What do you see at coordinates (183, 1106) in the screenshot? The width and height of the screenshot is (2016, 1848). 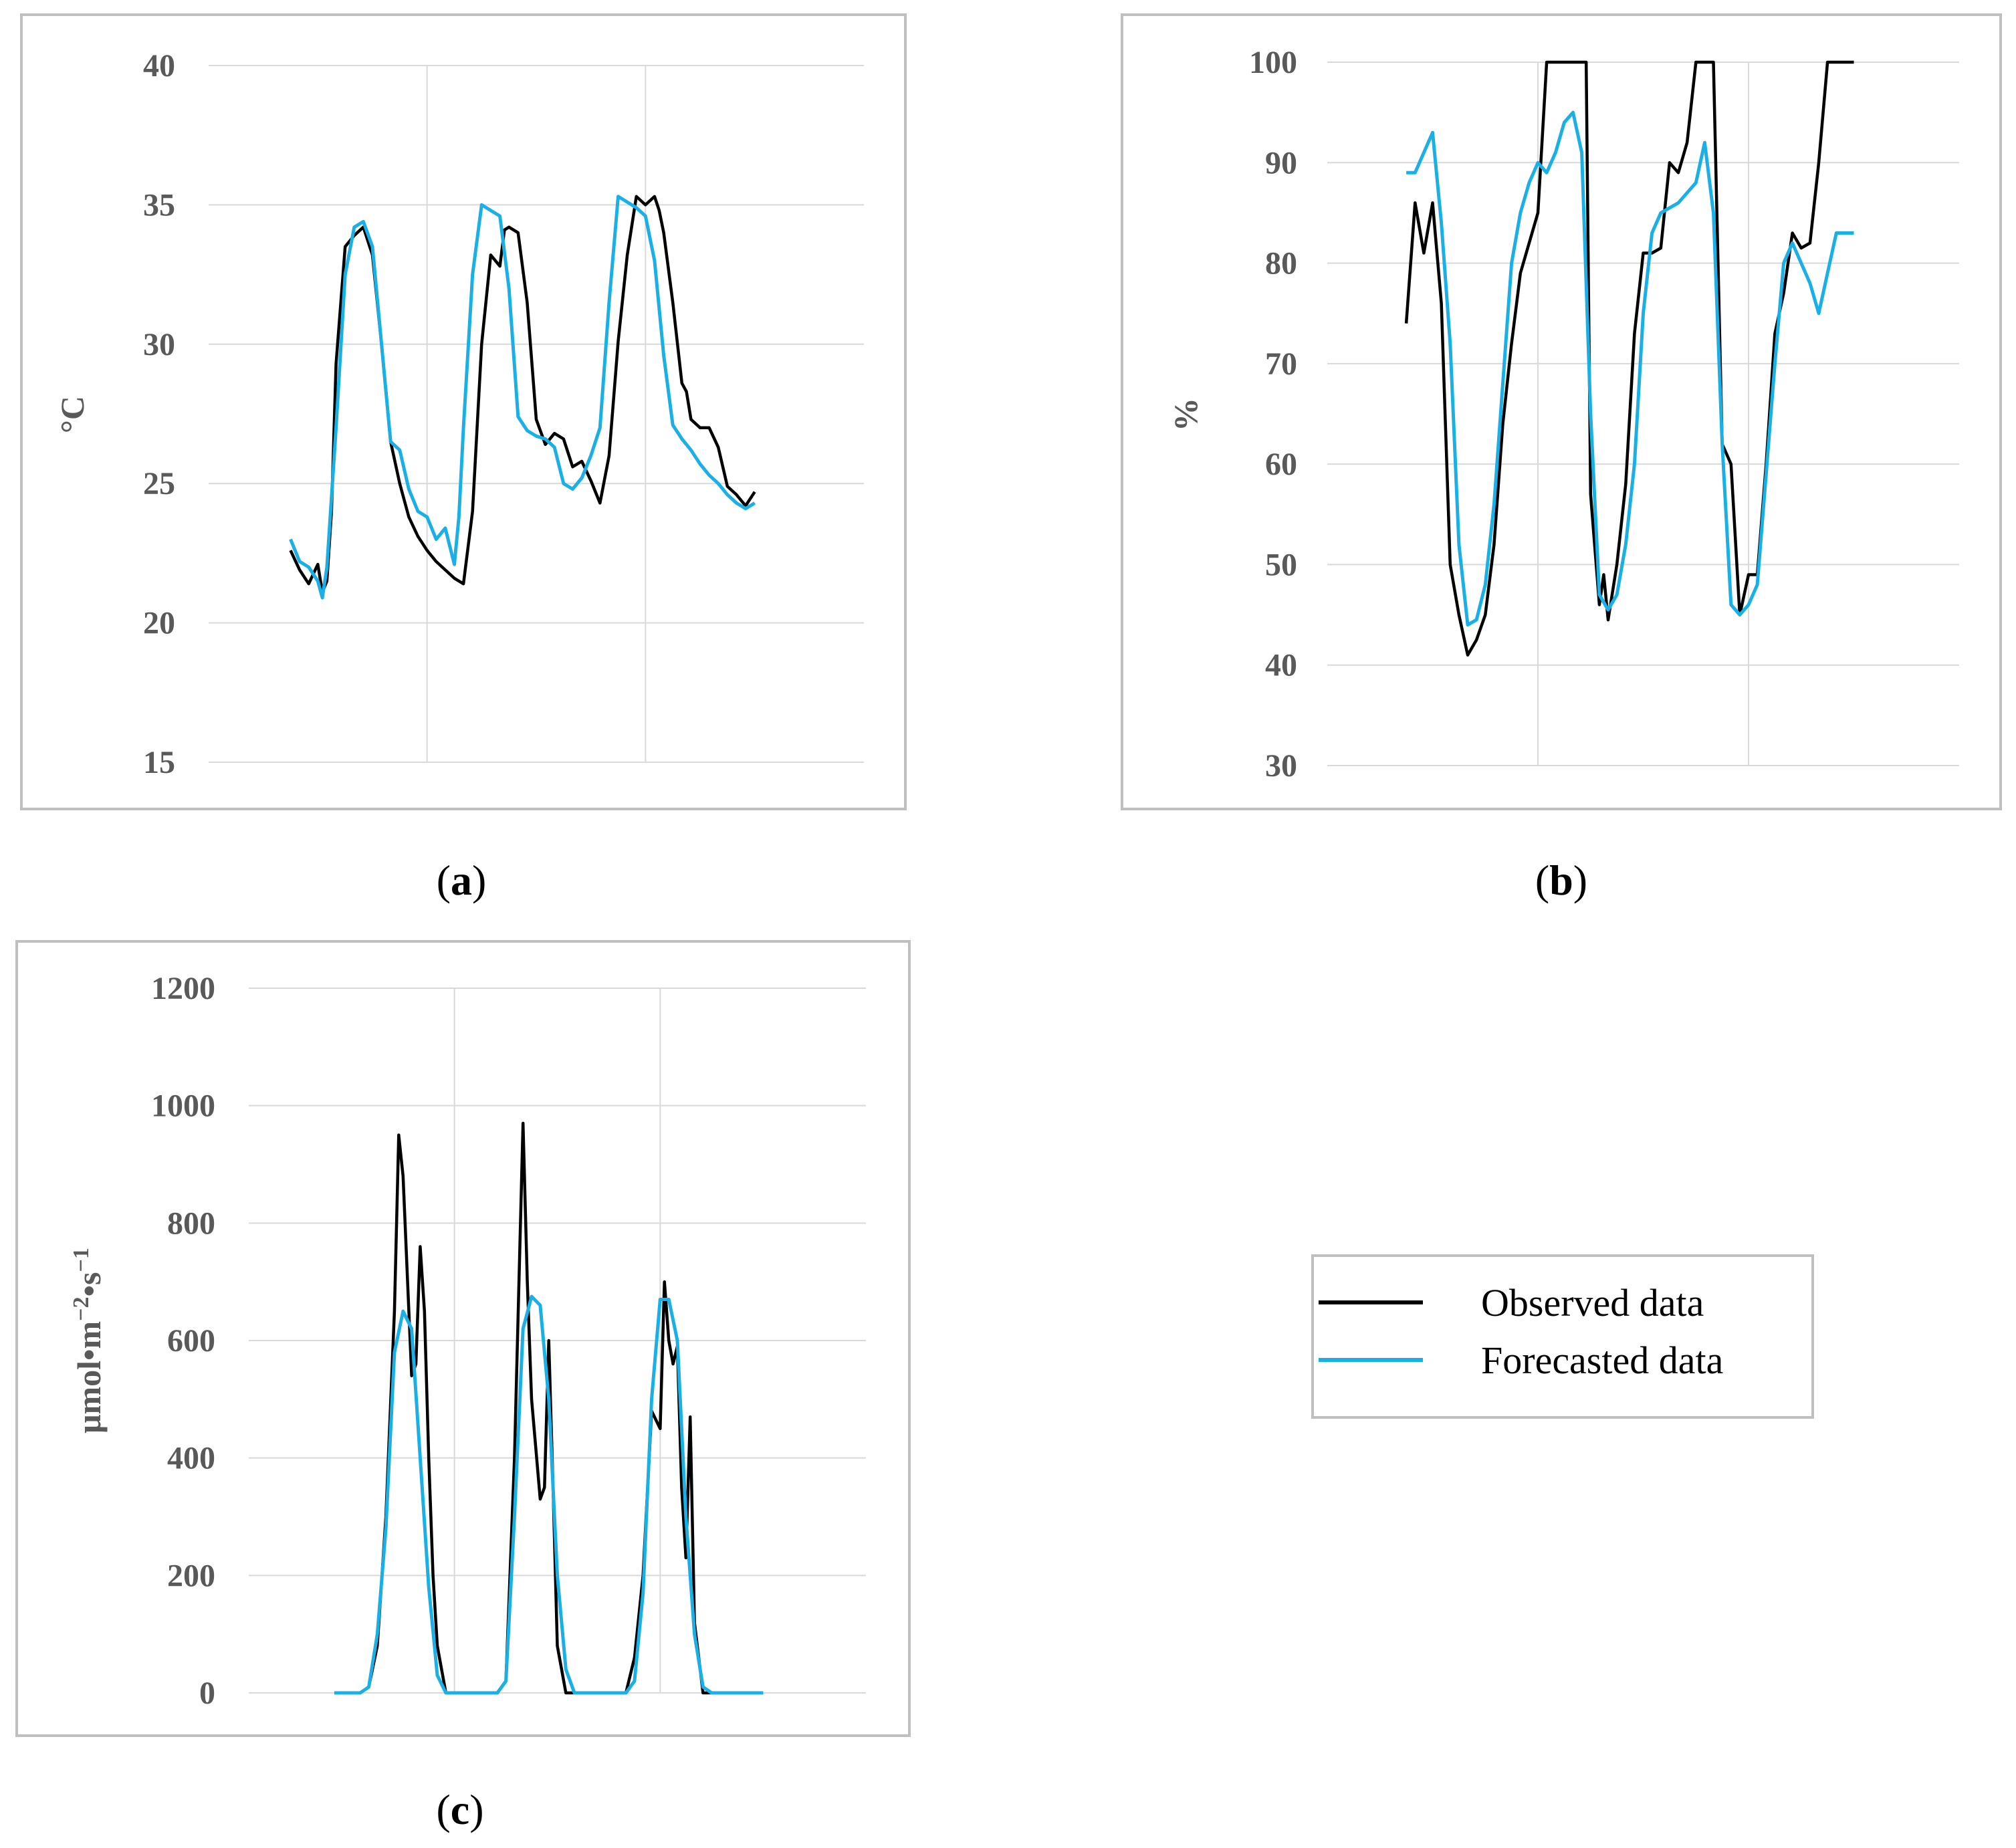 I see `ytick-label-c-1000: 1000` at bounding box center [183, 1106].